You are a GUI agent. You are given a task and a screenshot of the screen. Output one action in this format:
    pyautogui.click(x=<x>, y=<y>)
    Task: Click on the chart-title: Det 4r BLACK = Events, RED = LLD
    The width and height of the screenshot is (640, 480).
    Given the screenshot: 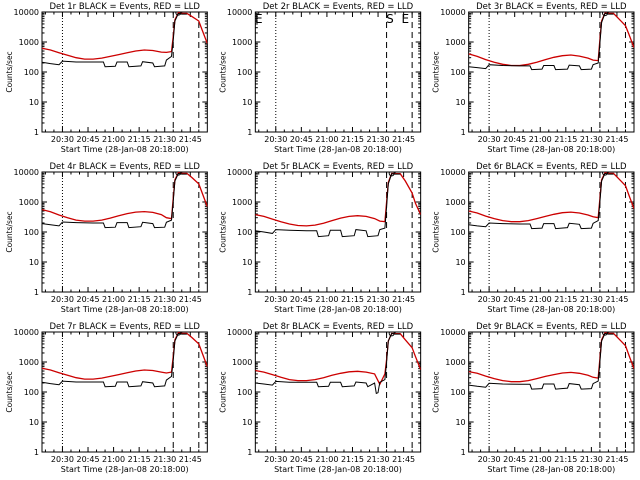 What is the action you would take?
    pyautogui.click(x=124, y=167)
    